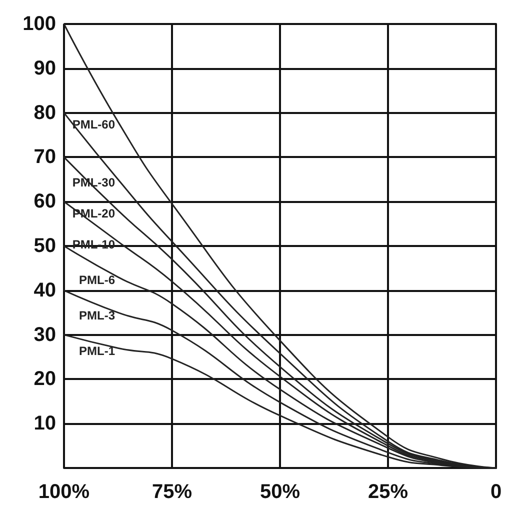  Describe the element at coordinates (172, 492) in the screenshot. I see `x-tick-label: 75%` at that location.